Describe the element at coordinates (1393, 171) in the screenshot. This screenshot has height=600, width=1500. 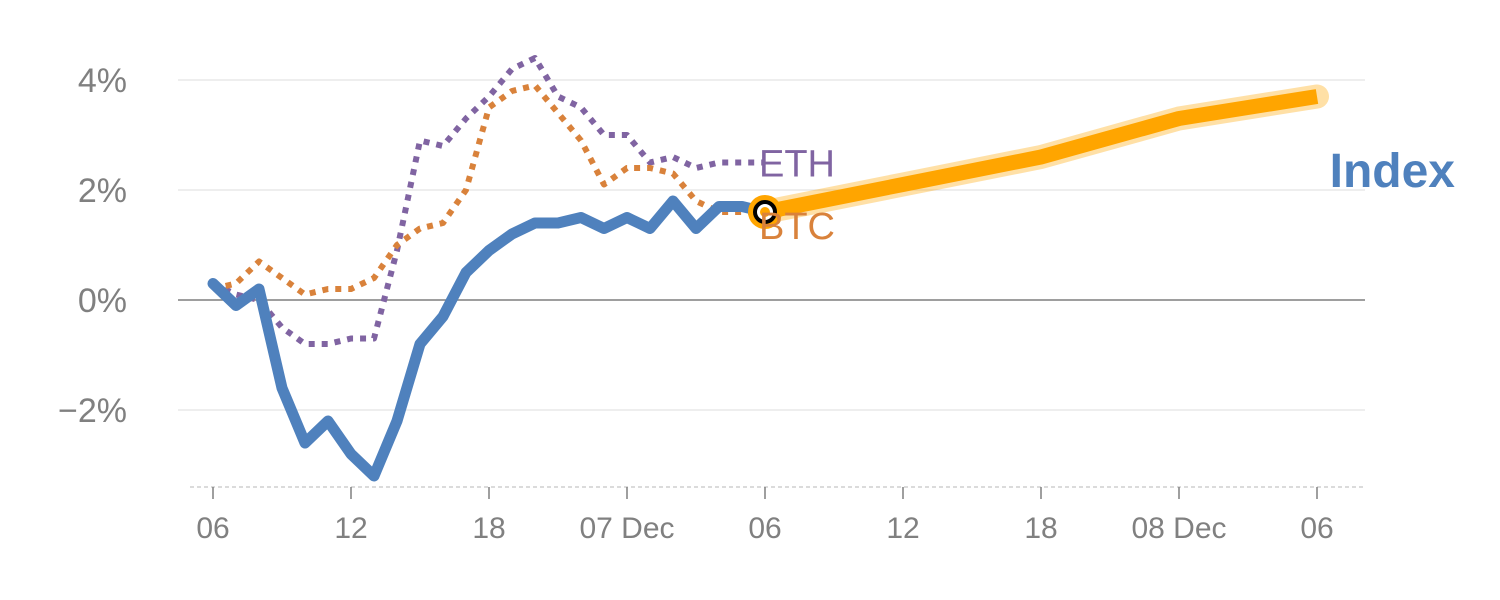
I see `index-label: Index` at that location.